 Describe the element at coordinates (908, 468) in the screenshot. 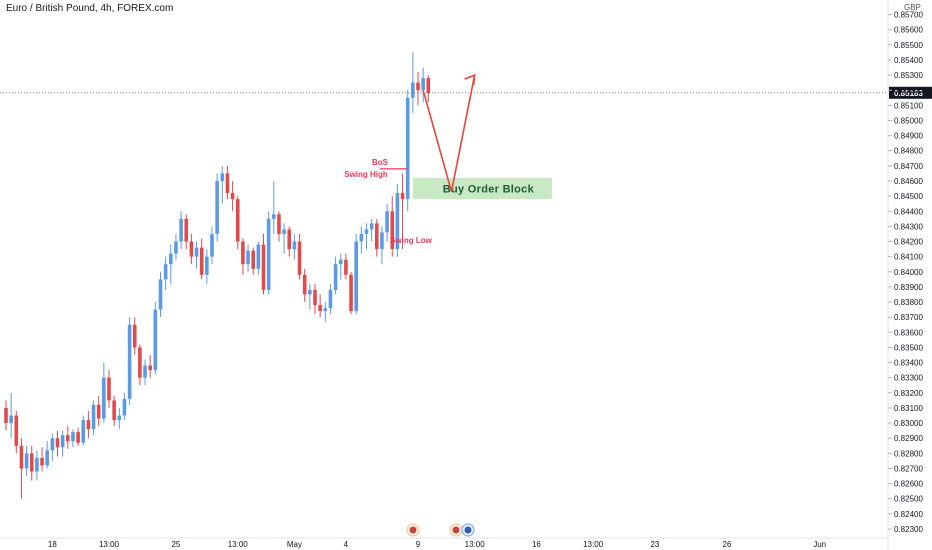

I see `y-tick-label: 0.82700` at that location.